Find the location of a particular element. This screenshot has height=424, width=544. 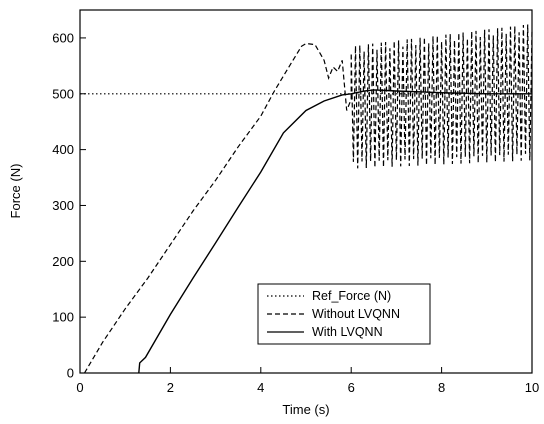

legend-label-without-lvqnn: Without LVQNN is located at coordinates (356, 314).